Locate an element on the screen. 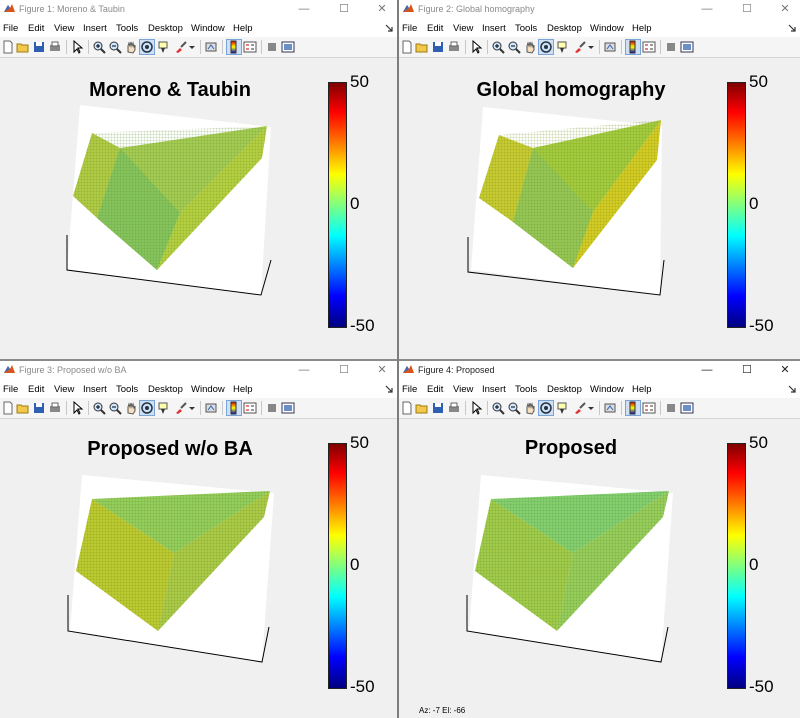 Image resolution: width=800 pixels, height=718 pixels. title-bar: Figure 2: Global homography — ☐ ✕ is located at coordinates (599, 9).